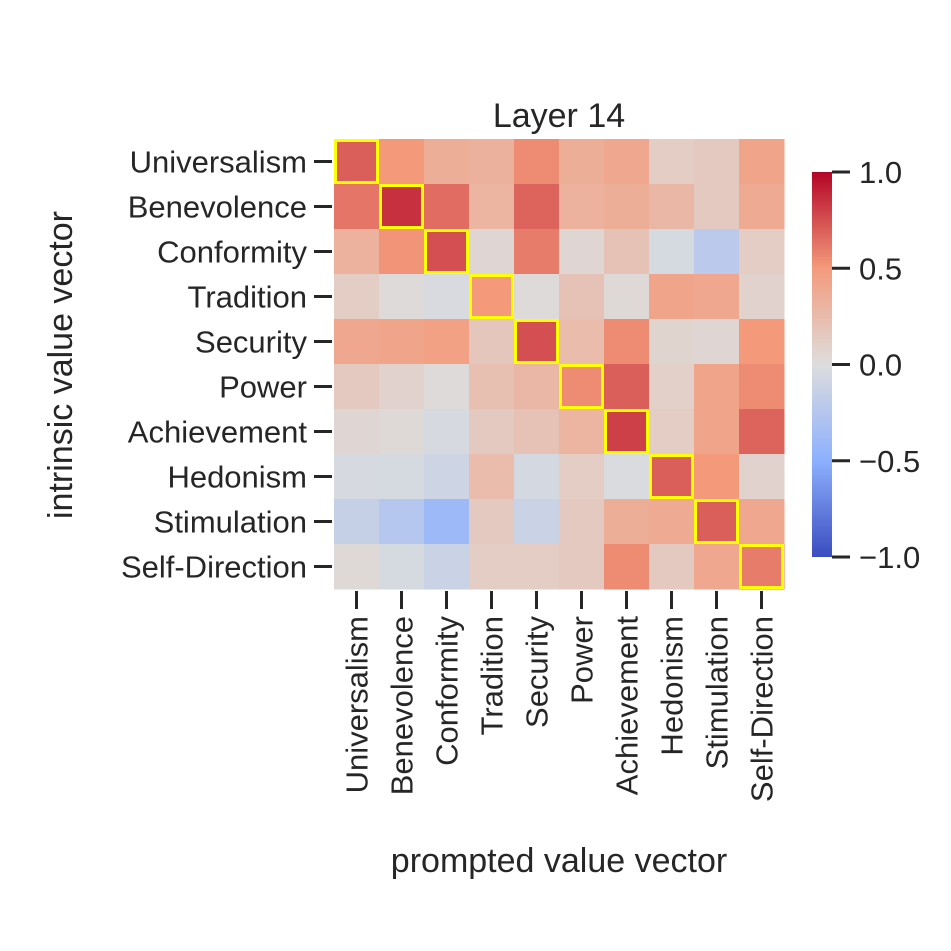 Image resolution: width=951 pixels, height=951 pixels. What do you see at coordinates (218, 162) in the screenshot?
I see `y-tick-label: Universalism` at bounding box center [218, 162].